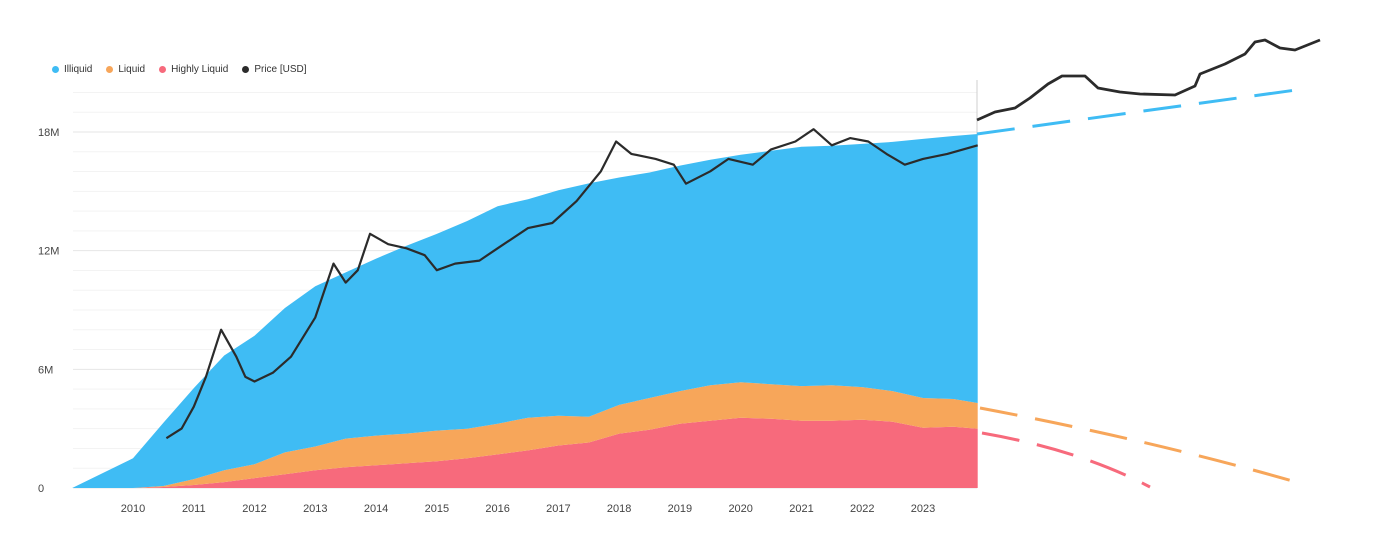  What do you see at coordinates (680, 509) in the screenshot?
I see `x-tick-label: 2019` at bounding box center [680, 509].